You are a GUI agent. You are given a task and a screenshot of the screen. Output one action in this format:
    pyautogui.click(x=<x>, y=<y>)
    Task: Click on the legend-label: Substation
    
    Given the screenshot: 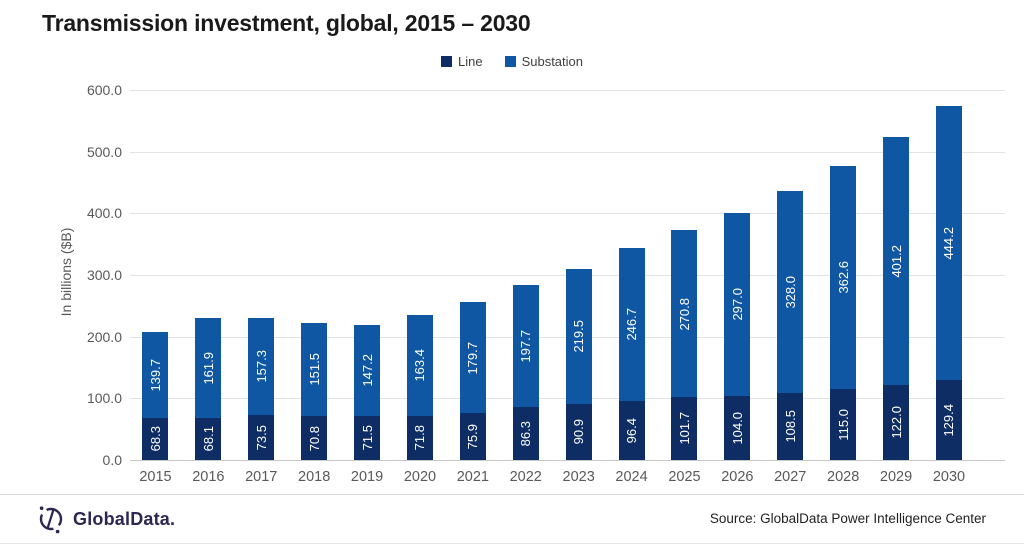 What is the action you would take?
    pyautogui.click(x=552, y=61)
    